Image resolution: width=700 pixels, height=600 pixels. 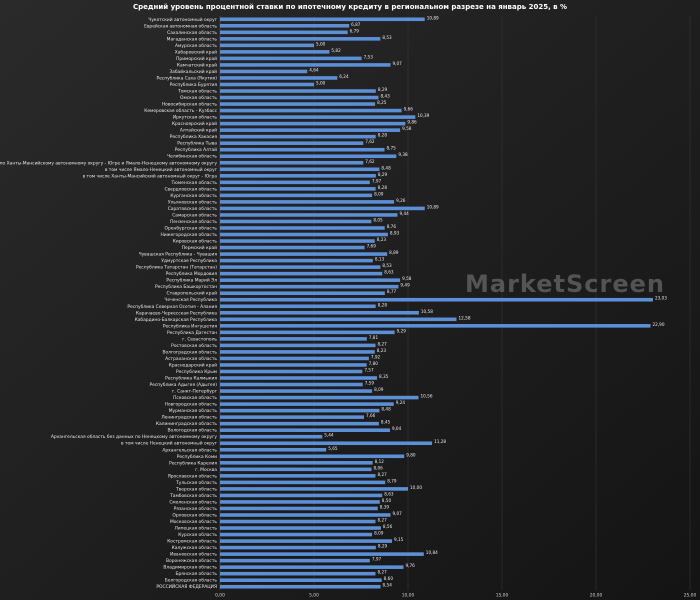 I want to click on value-label: 9,38, so click(x=403, y=154).